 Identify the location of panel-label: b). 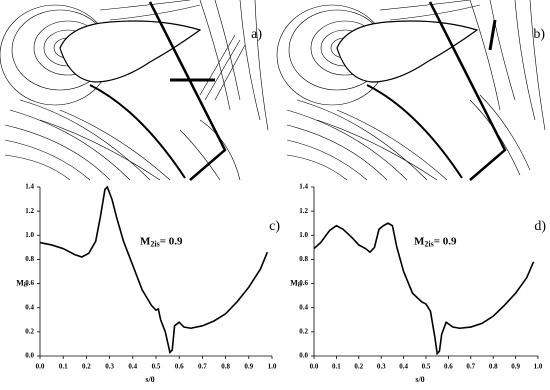
(539, 34).